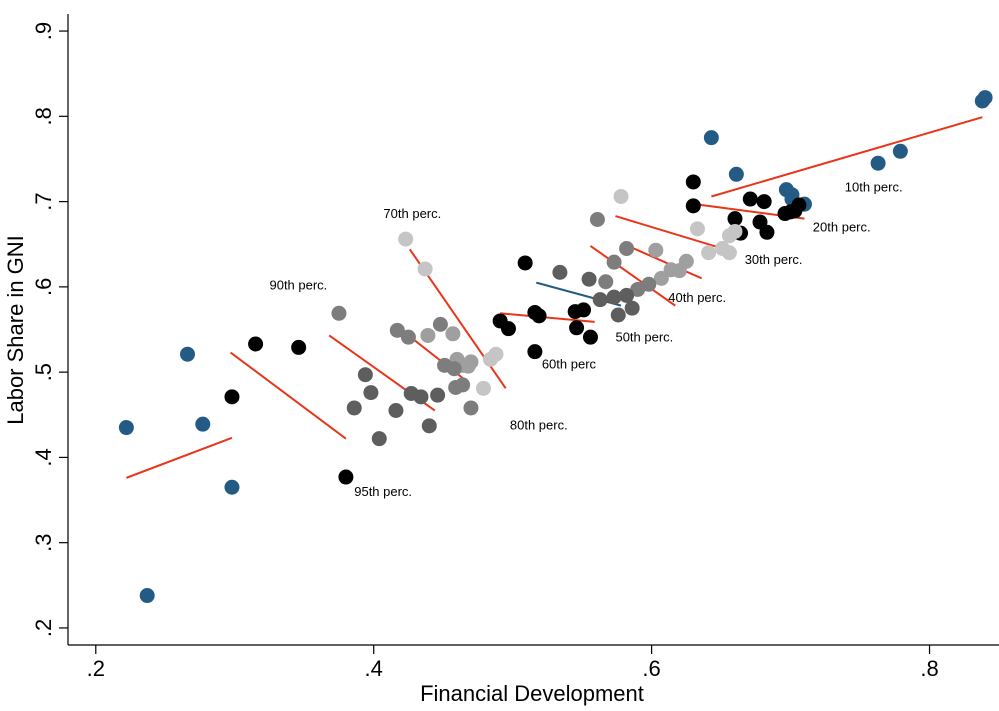  What do you see at coordinates (774, 259) in the screenshot?
I see `percentile-label: 30th perc.` at bounding box center [774, 259].